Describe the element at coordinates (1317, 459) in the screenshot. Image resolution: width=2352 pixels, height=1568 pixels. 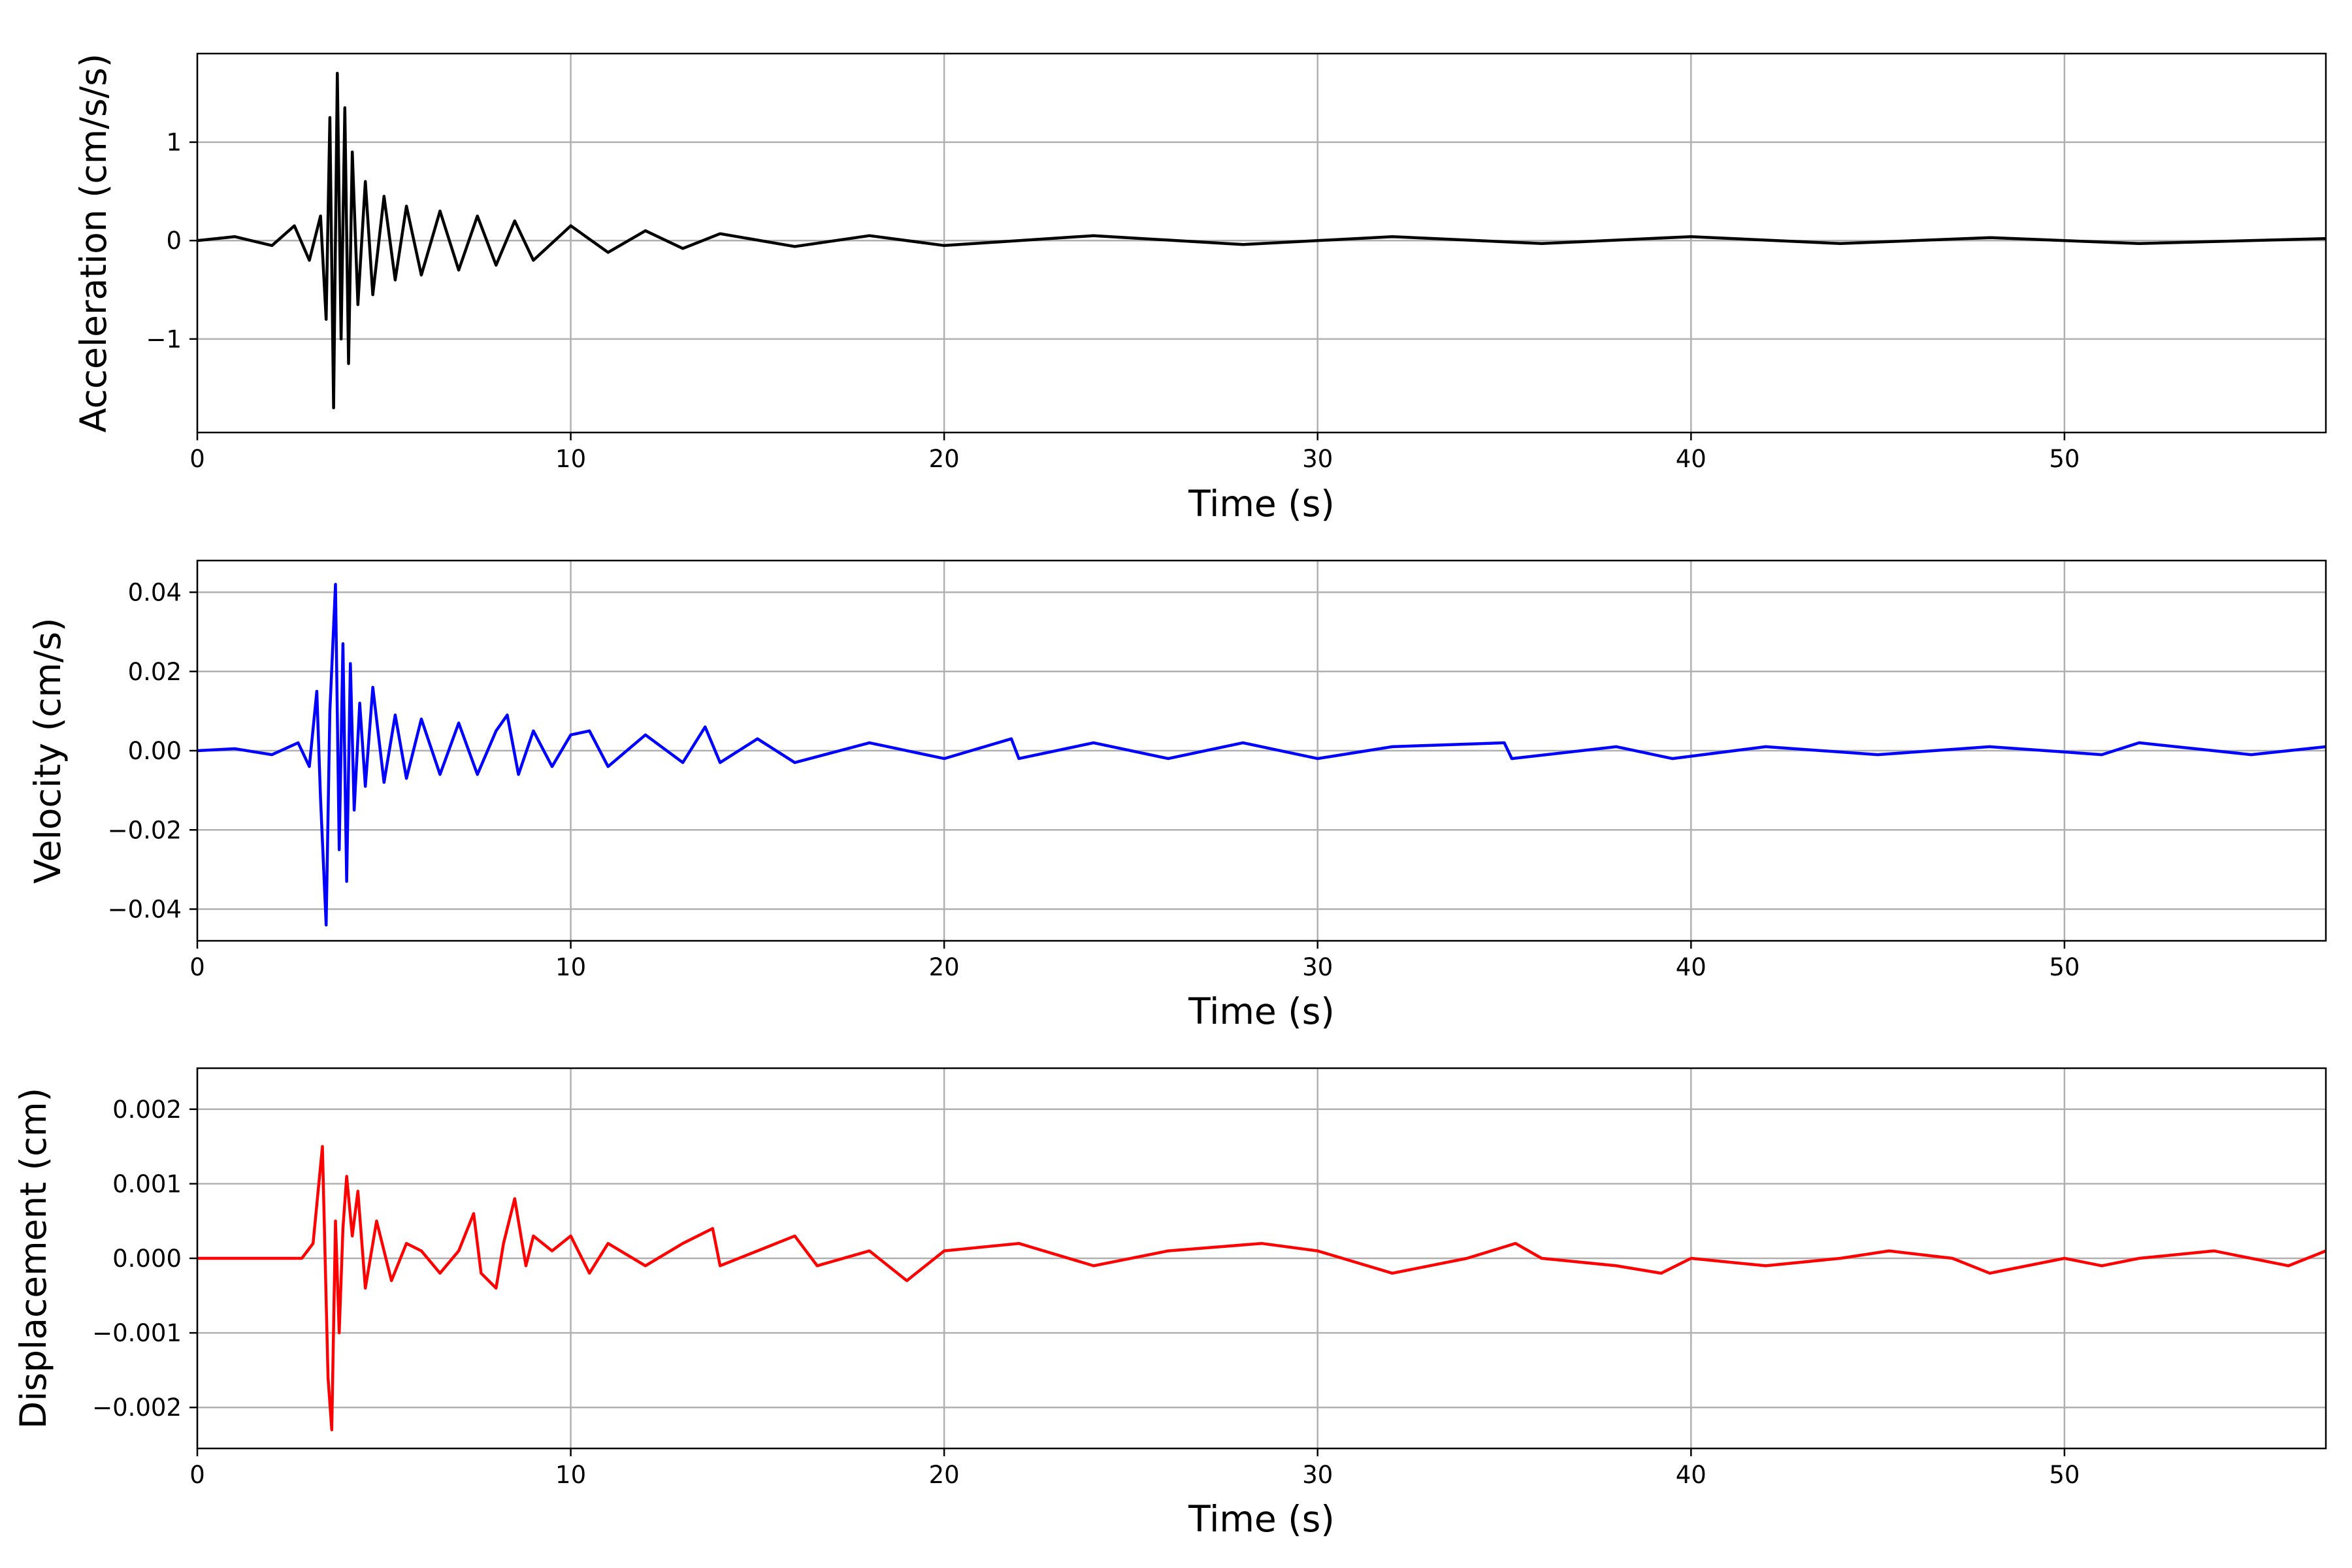
I see `acceleration-xtick-label: 30` at that location.